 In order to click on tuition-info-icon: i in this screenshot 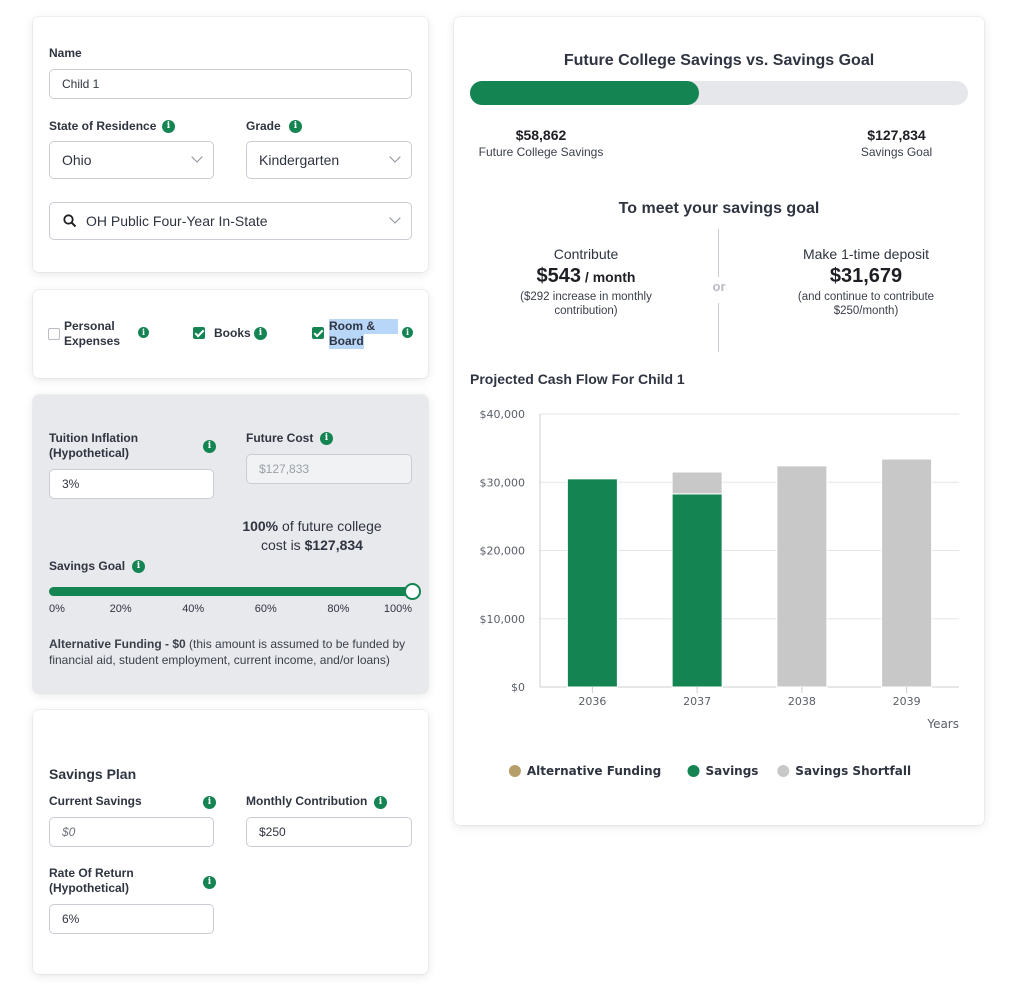, I will do `click(209, 446)`.